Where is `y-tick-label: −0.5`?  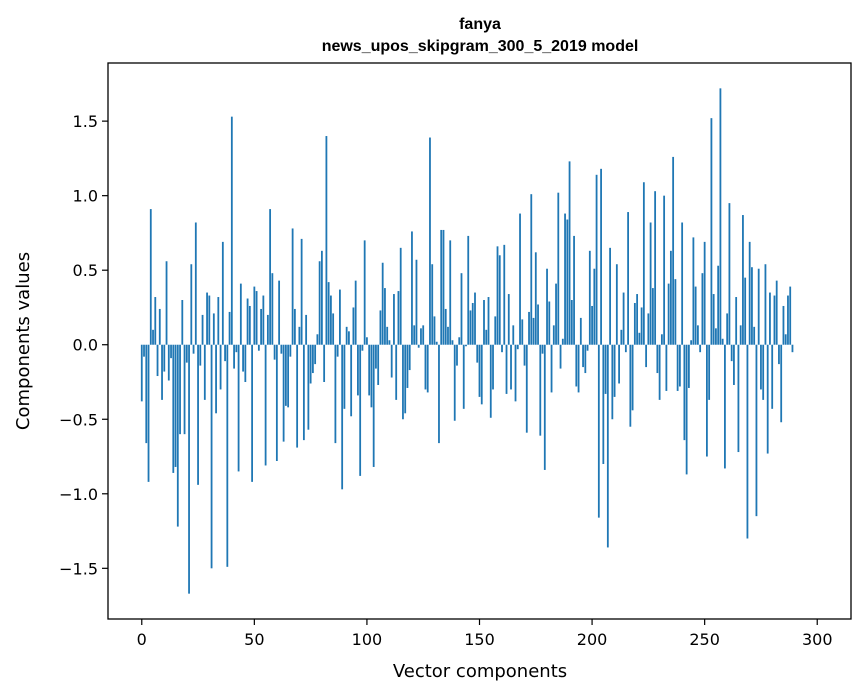
y-tick-label: −0.5 is located at coordinates (78, 419).